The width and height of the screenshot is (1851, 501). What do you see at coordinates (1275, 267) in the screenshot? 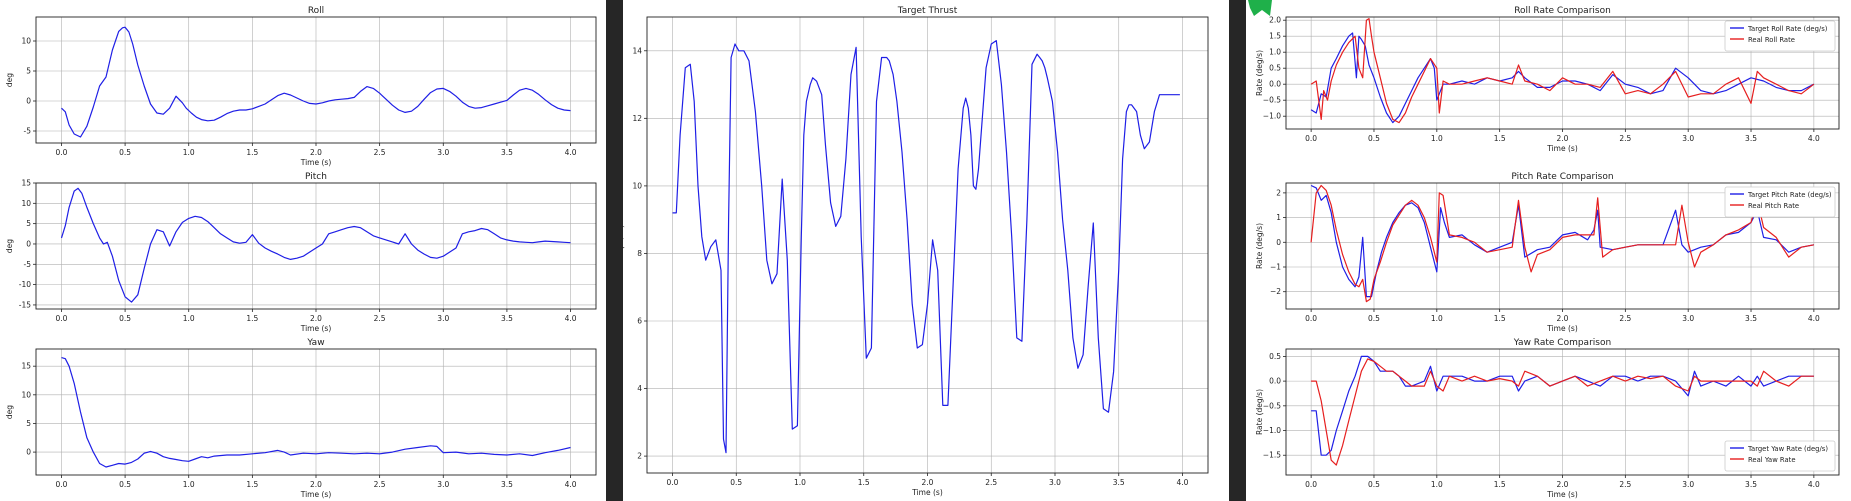
I see `y-tick-label: −1` at bounding box center [1275, 267].